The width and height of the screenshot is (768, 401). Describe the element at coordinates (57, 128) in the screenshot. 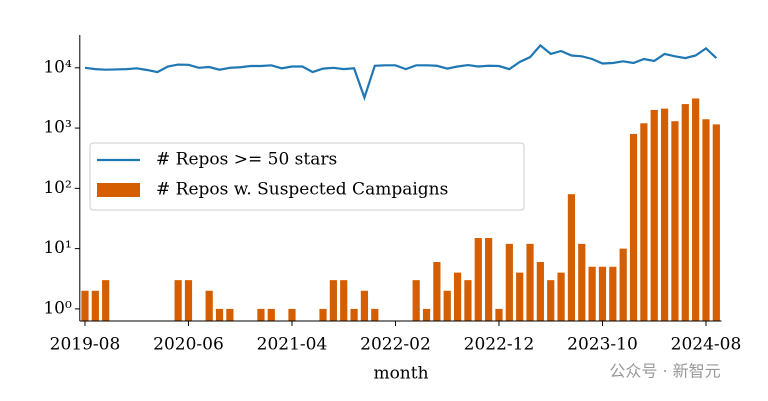

I see `y-tick-label: 10³` at that location.